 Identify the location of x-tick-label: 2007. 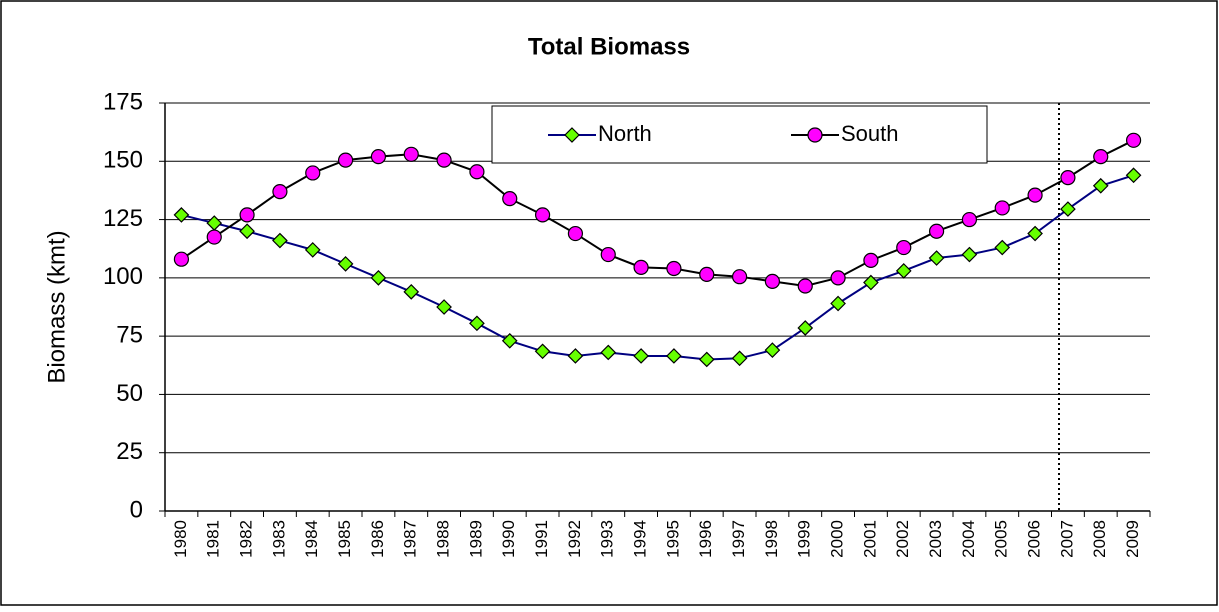
(1066, 539).